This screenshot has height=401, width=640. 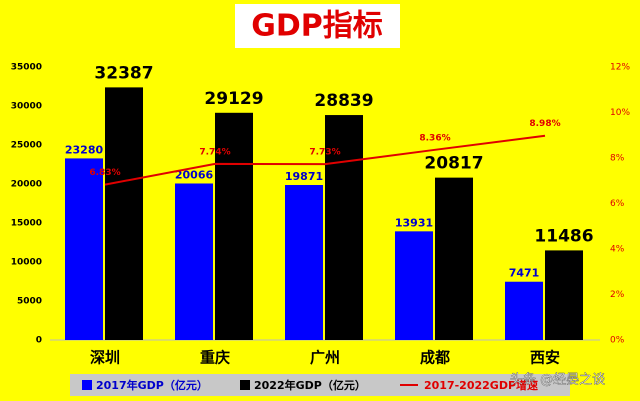 What do you see at coordinates (29, 302) in the screenshot?
I see `y-tick-label: 5000` at bounding box center [29, 302].